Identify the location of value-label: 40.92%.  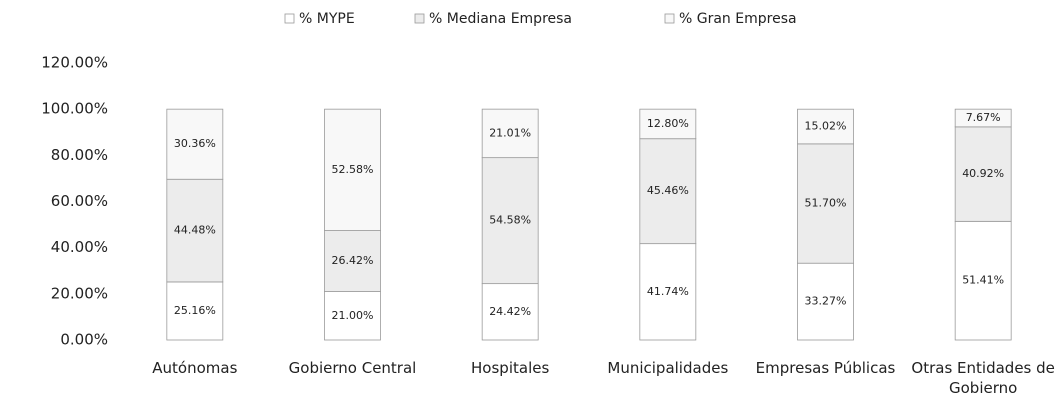
(983, 173).